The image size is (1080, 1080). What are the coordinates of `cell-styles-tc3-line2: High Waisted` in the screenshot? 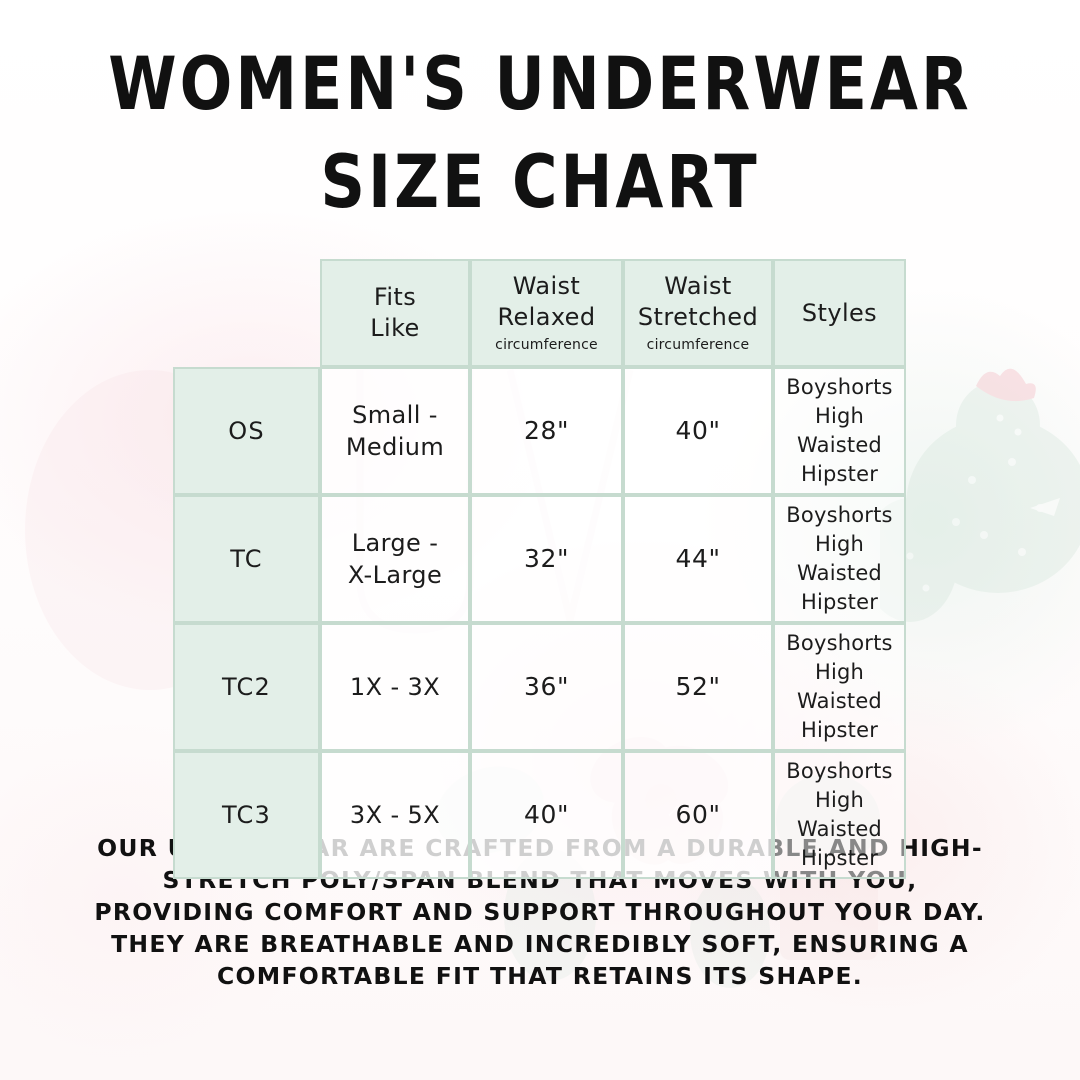 It's located at (839, 814).